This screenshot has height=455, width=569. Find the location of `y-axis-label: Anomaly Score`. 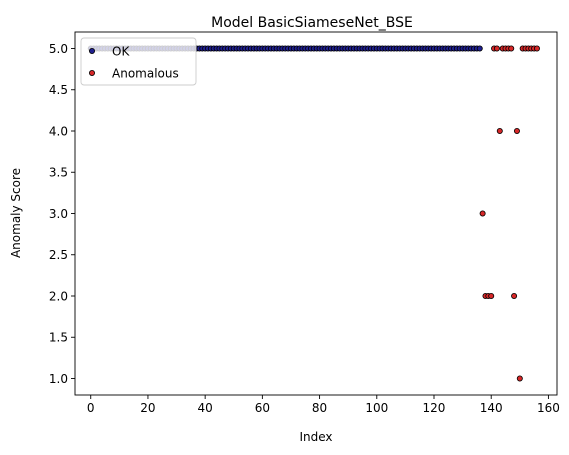

y-axis-label: Anomaly Score is located at coordinates (16, 213).